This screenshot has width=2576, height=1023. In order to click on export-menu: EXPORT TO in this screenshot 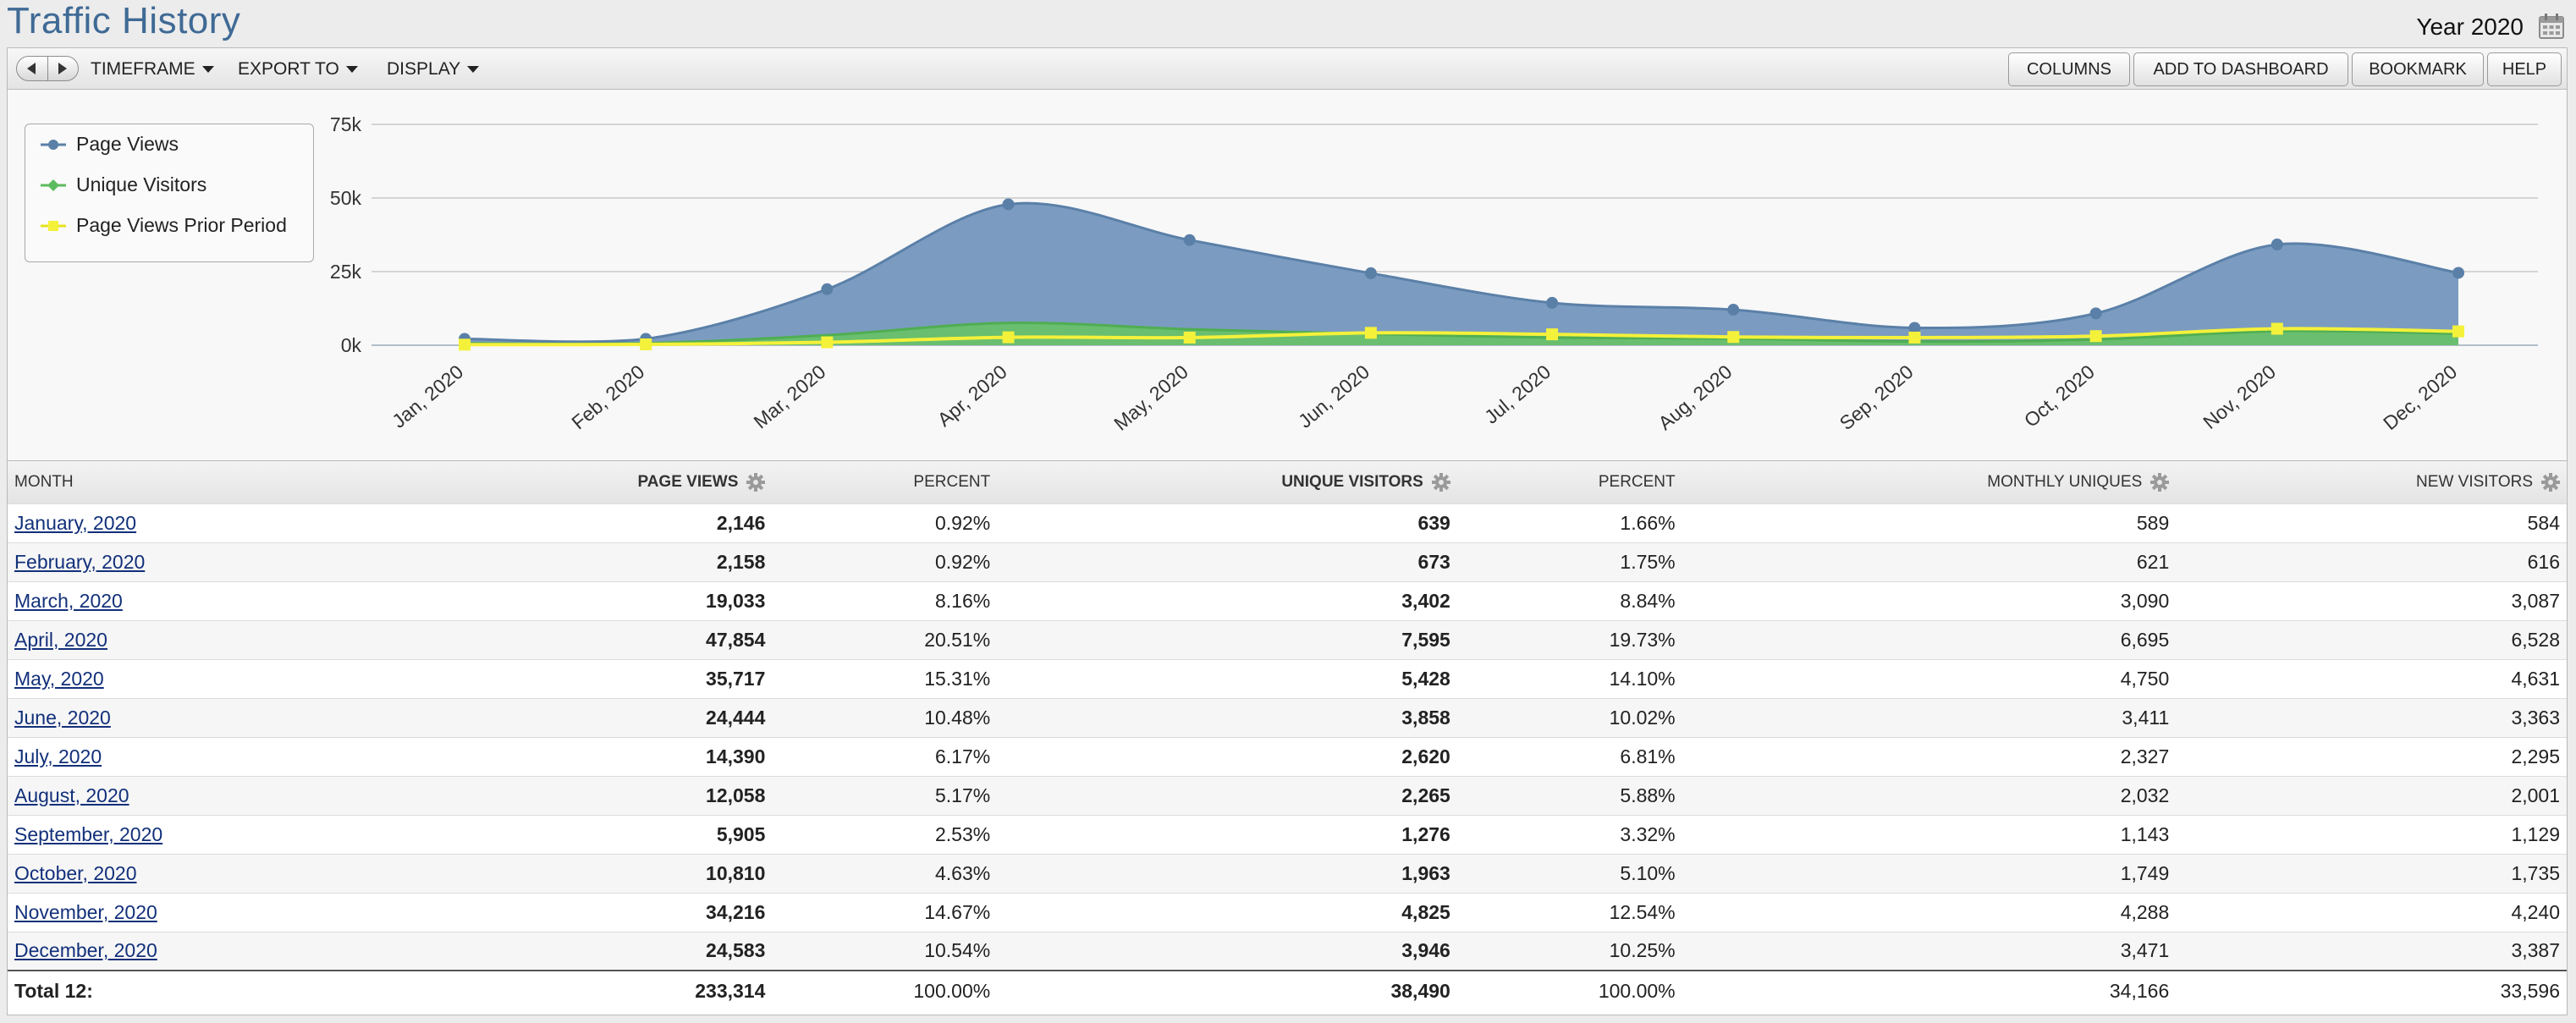, I will do `click(298, 69)`.